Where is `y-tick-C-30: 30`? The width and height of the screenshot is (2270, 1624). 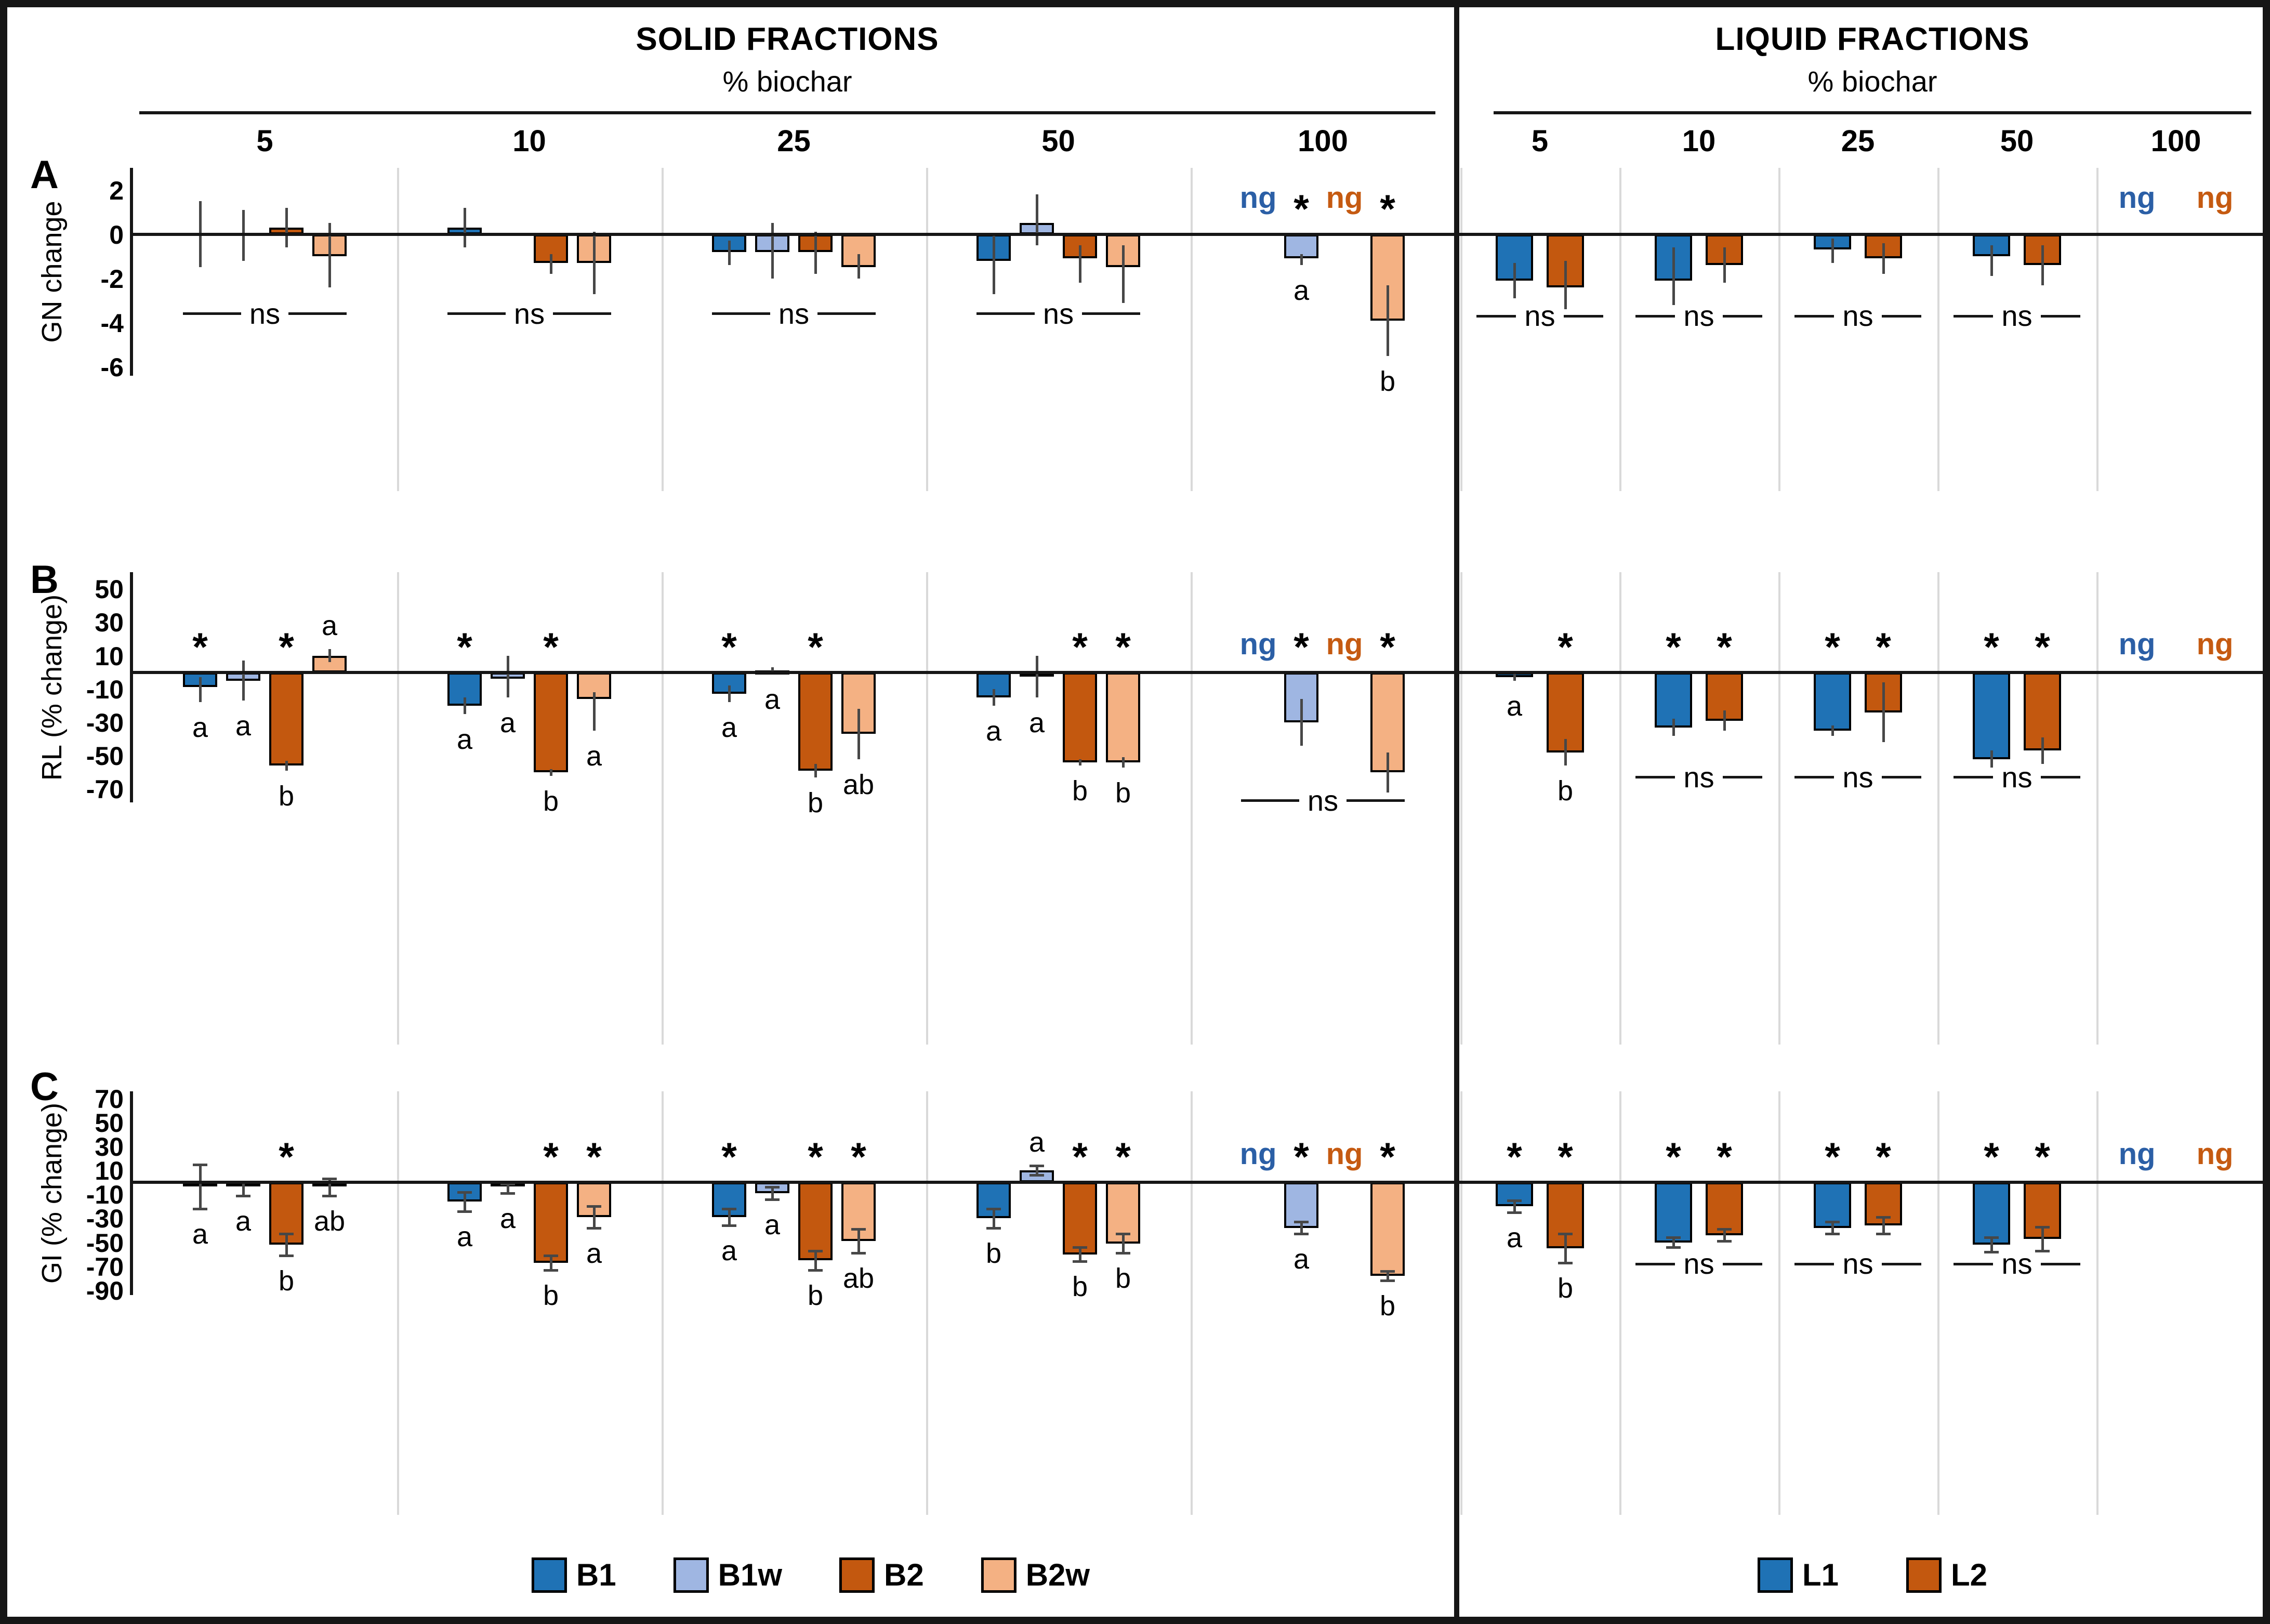
y-tick-C-30: 30 is located at coordinates (109, 1147).